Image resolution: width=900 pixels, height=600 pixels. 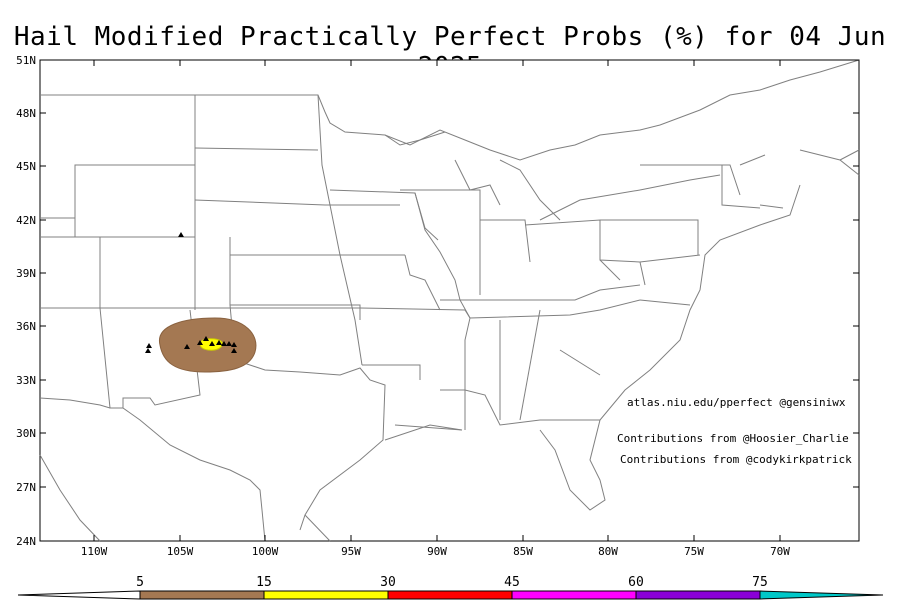 What do you see at coordinates (26, 273) in the screenshot?
I see `lat-label-39N: 39N` at bounding box center [26, 273].